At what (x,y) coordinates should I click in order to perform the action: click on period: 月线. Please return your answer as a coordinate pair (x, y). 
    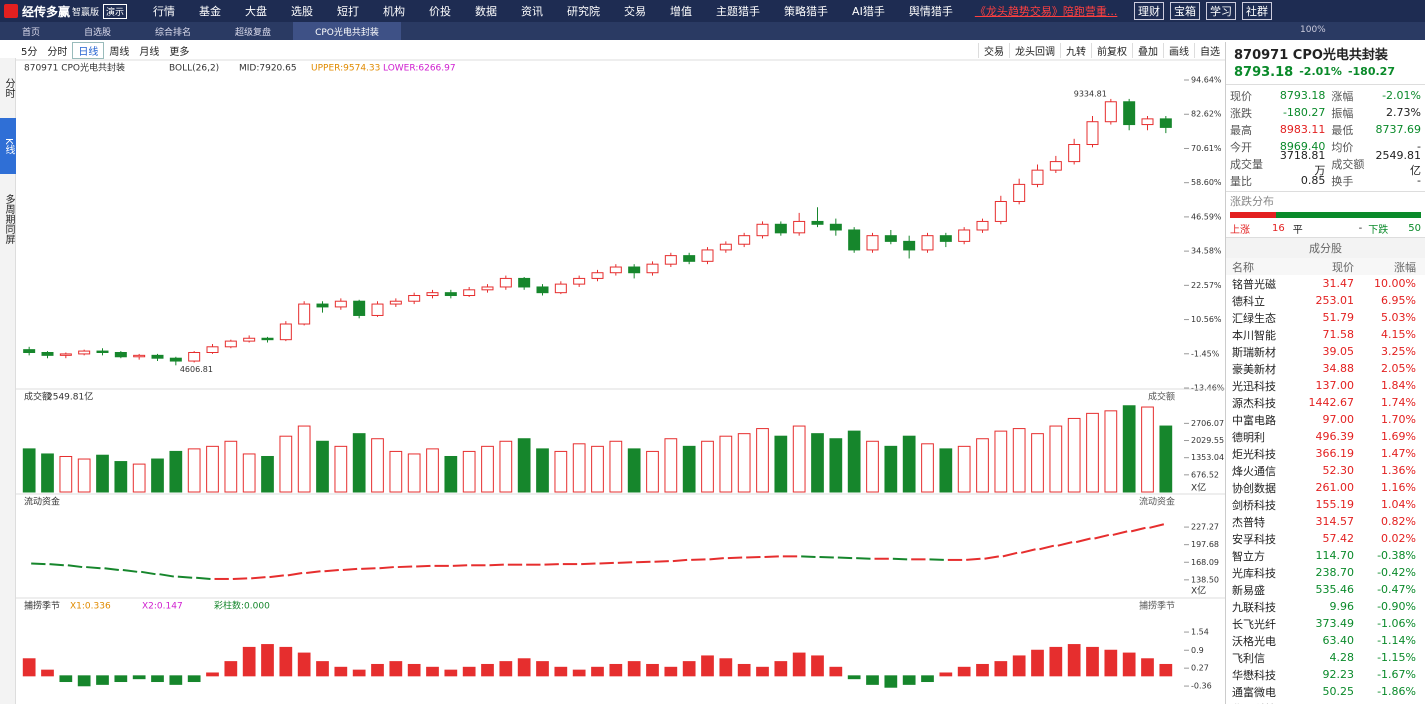
    Looking at the image, I should click on (149, 52).